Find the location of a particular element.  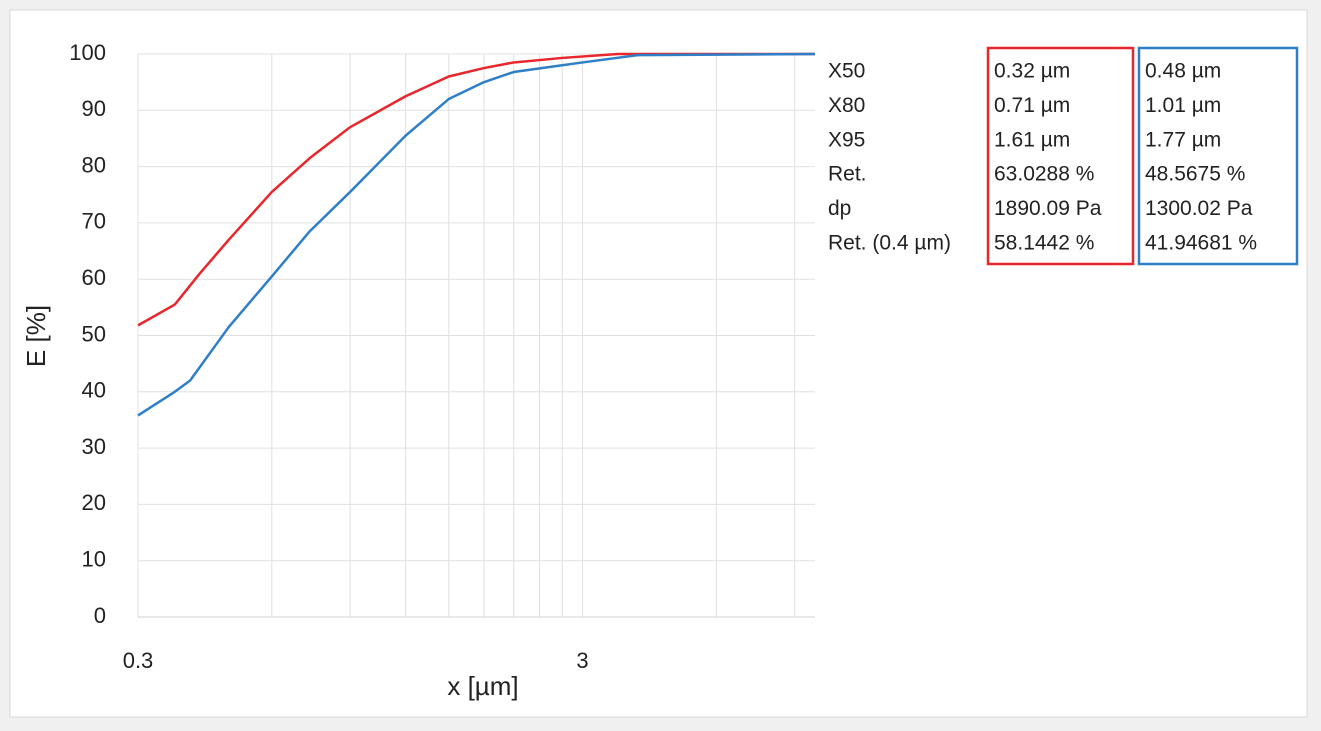

y-tick-label: 30 is located at coordinates (94, 446).